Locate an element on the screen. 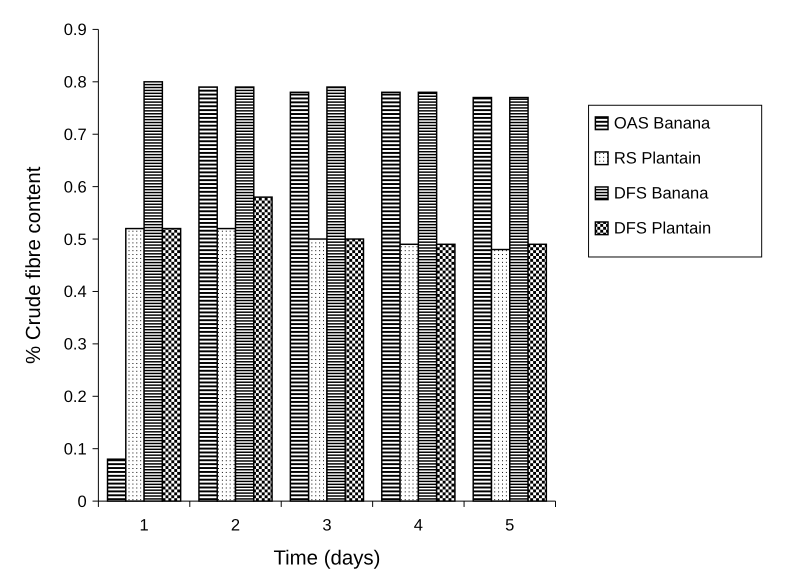 The width and height of the screenshot is (791, 584). x-tick-label: 5 is located at coordinates (509, 524).